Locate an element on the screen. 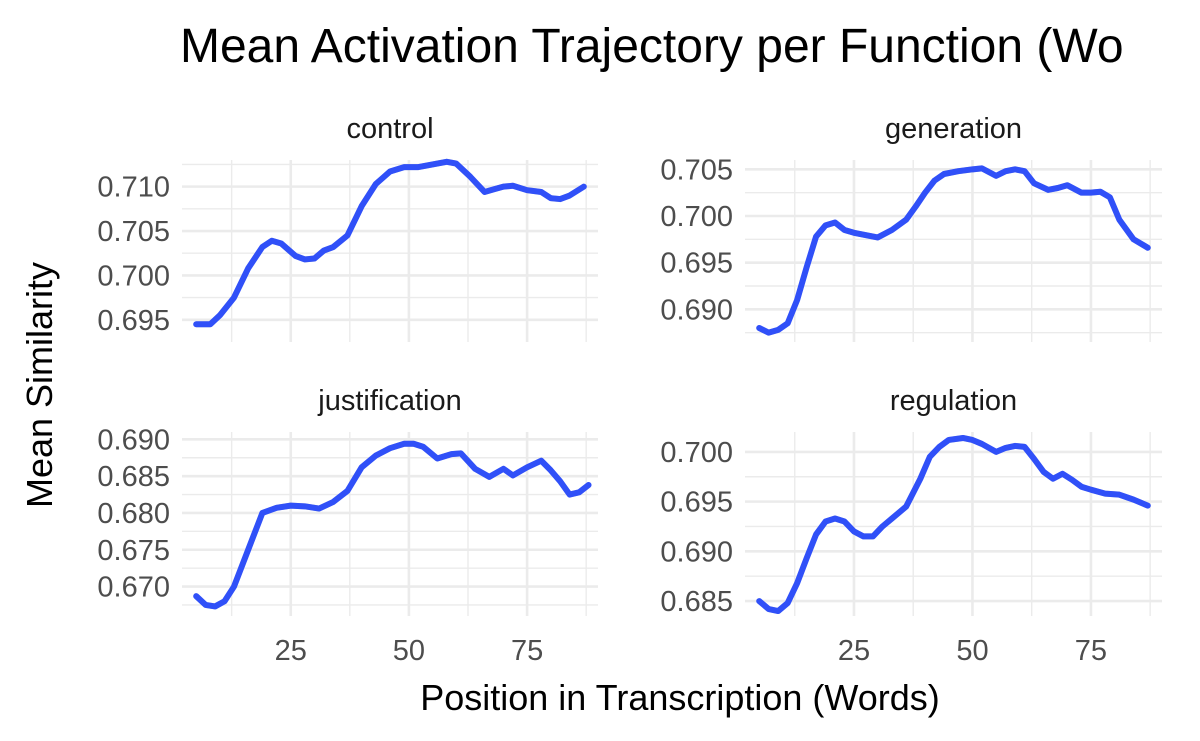 This screenshot has height=741, width=1200. facet-strip-label: justification is located at coordinates (389, 401).